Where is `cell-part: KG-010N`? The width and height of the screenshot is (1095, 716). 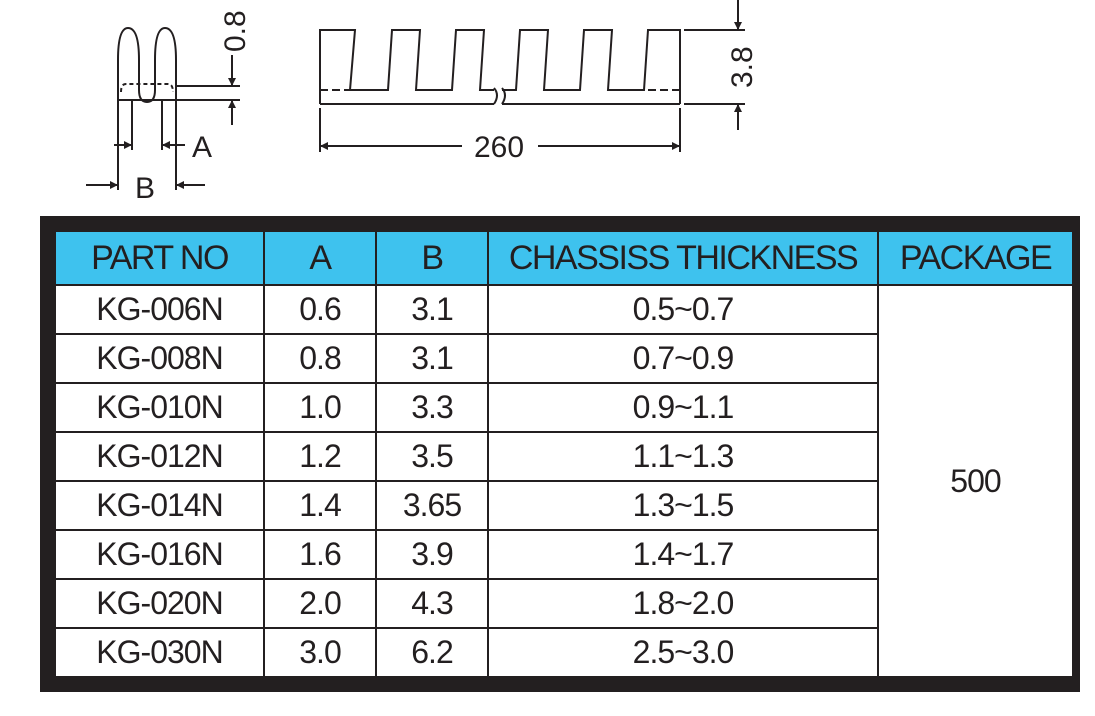 cell-part: KG-010N is located at coordinates (159, 407).